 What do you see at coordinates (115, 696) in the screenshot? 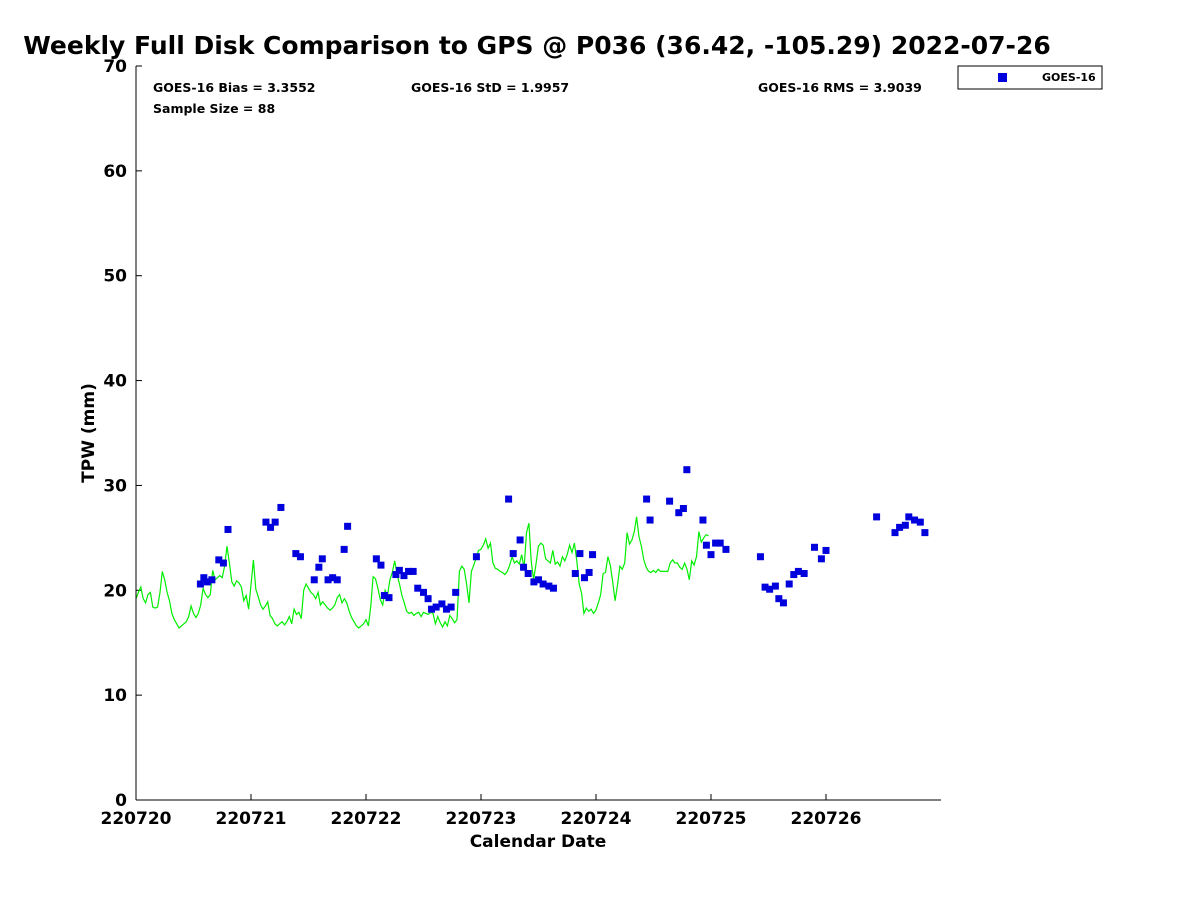
I see `y-tick-label: 10` at bounding box center [115, 696].